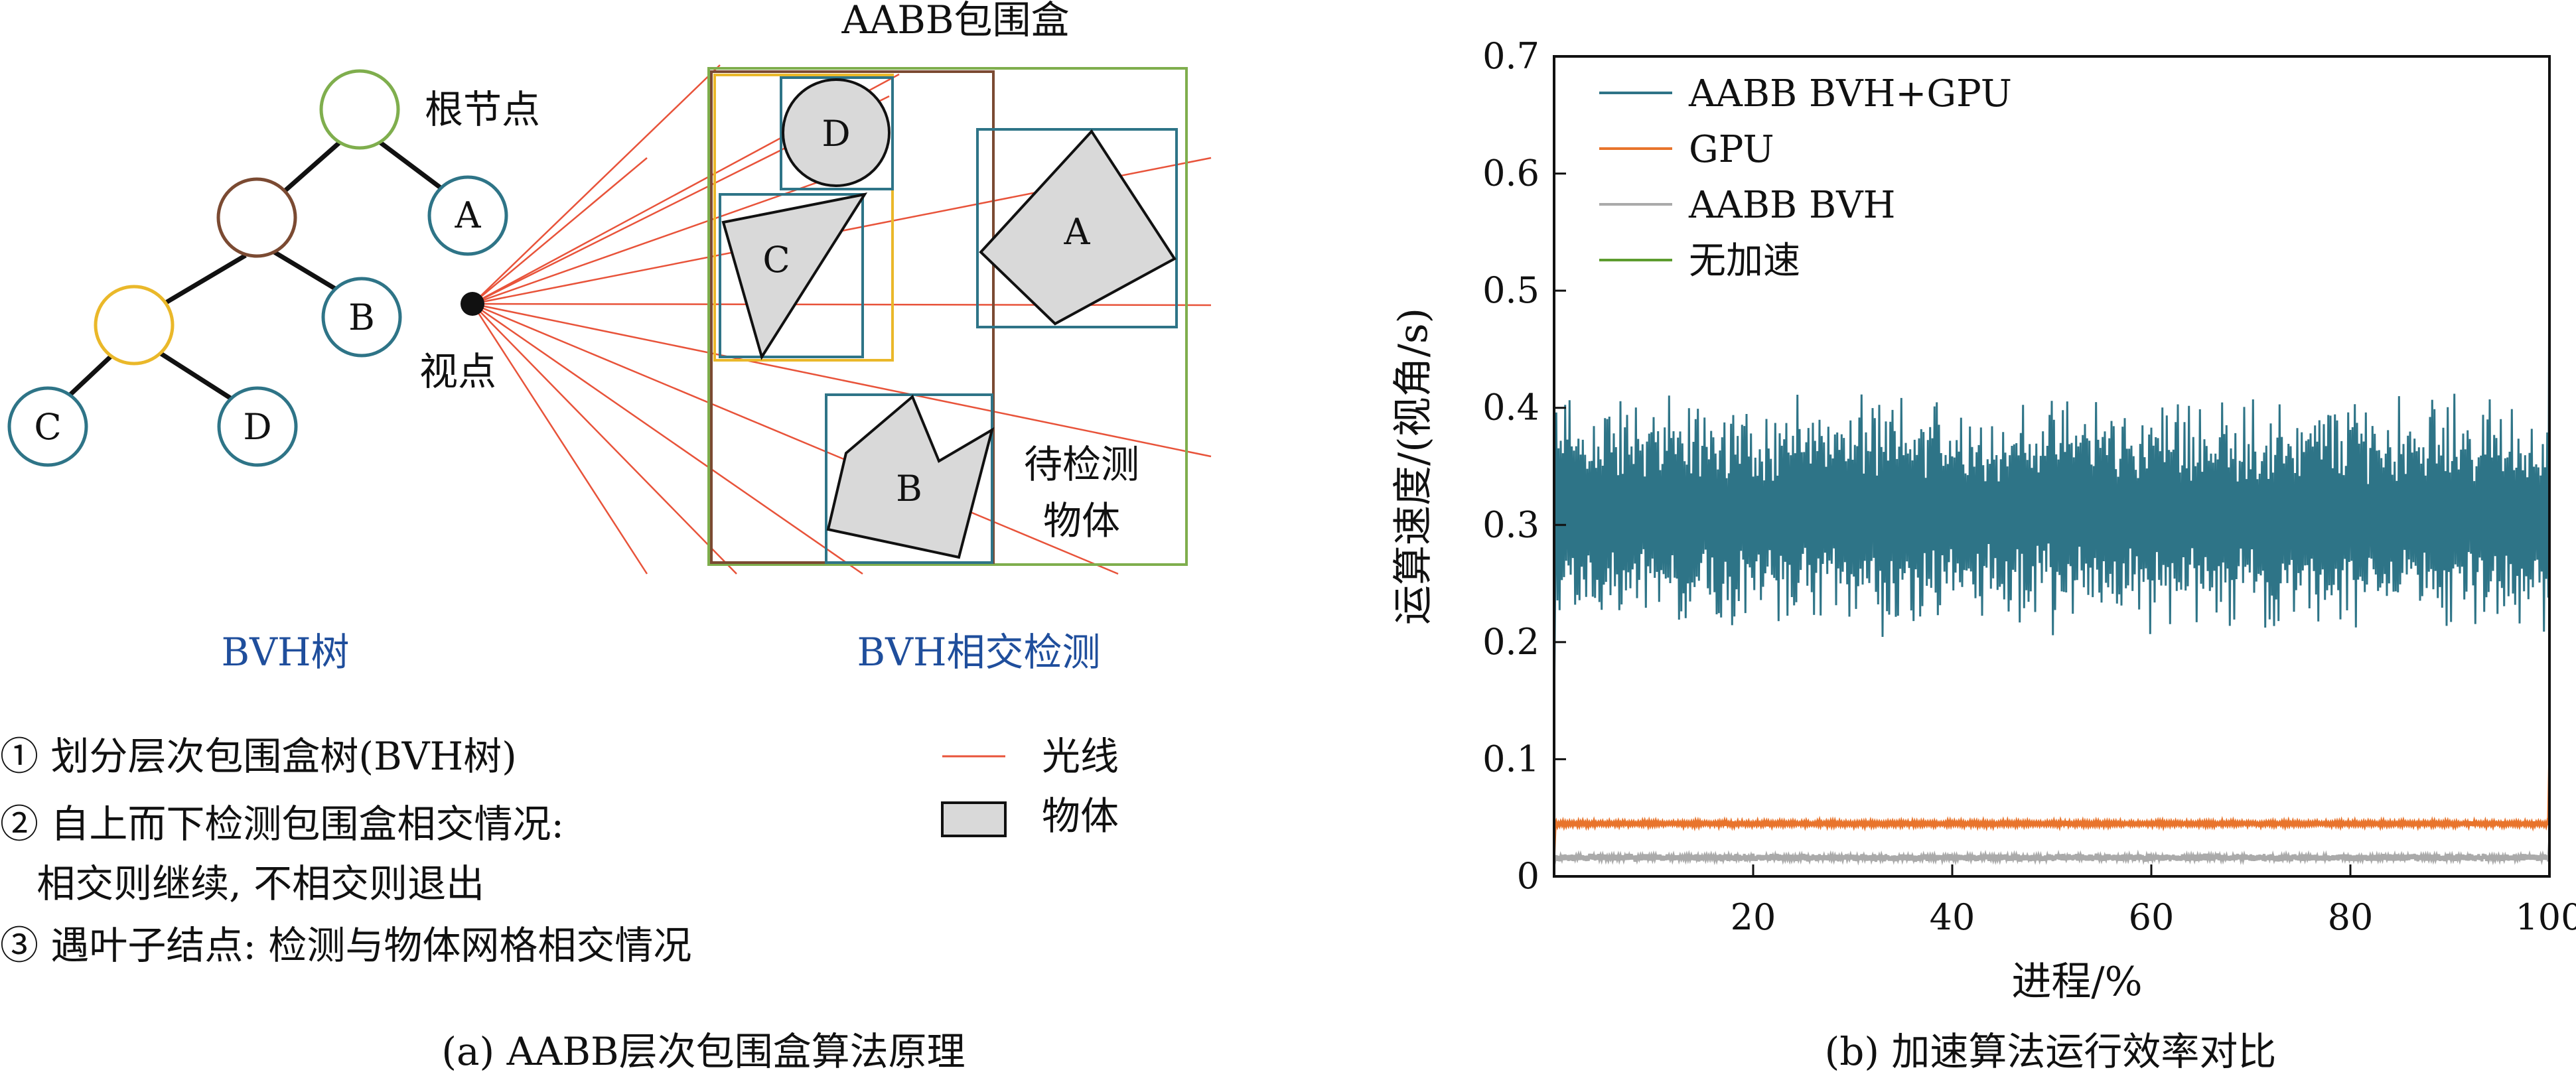  What do you see at coordinates (1082, 520) in the screenshot?
I see `pending-objects-line2: 物体` at bounding box center [1082, 520].